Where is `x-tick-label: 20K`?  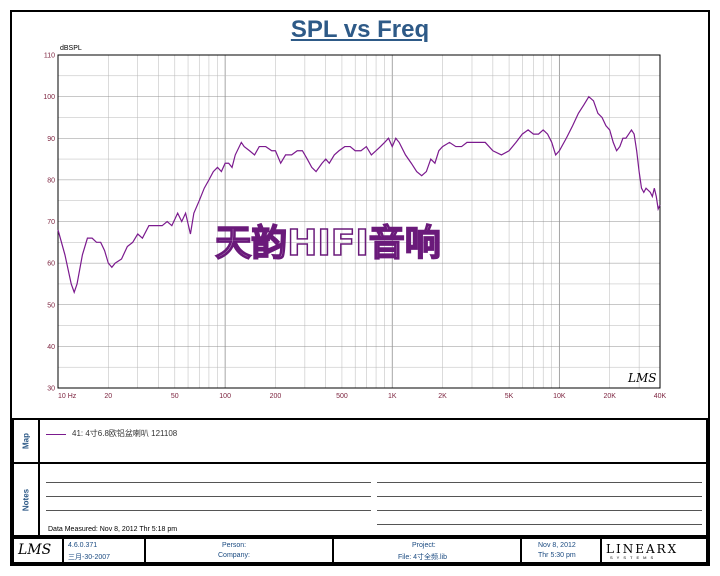
x-tick-label: 20K is located at coordinates (609, 396).